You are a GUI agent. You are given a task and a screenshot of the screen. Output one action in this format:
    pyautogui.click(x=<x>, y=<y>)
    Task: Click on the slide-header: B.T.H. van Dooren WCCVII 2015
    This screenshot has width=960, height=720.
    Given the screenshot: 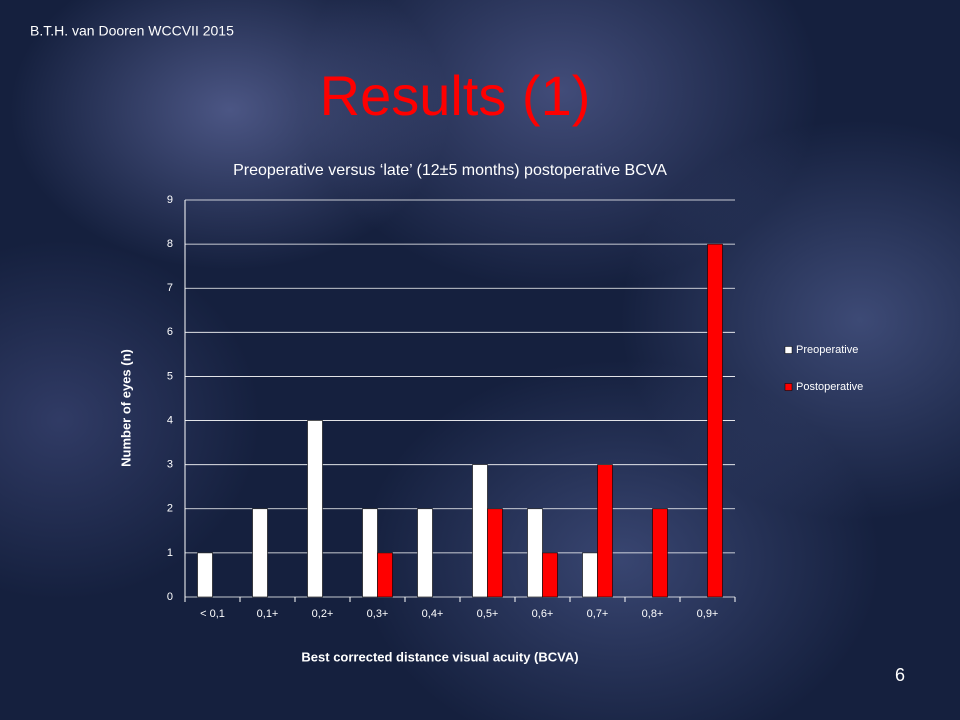 What is the action you would take?
    pyautogui.click(x=132, y=31)
    